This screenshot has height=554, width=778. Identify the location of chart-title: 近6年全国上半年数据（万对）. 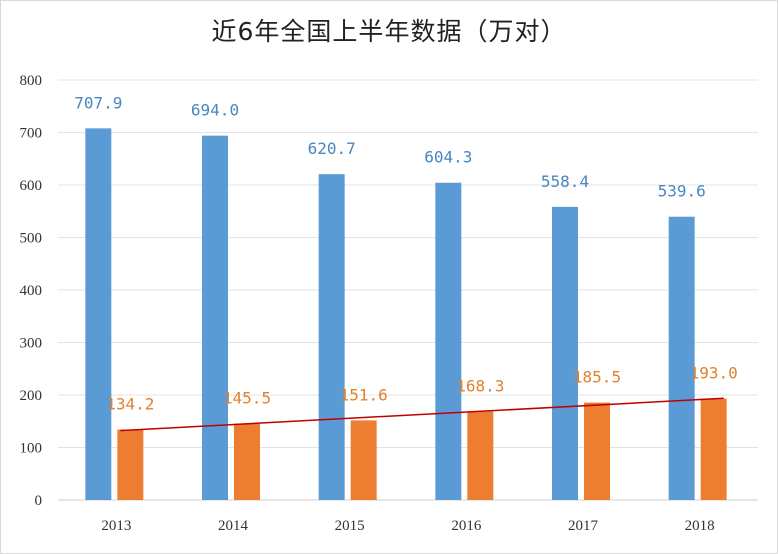
(389, 31).